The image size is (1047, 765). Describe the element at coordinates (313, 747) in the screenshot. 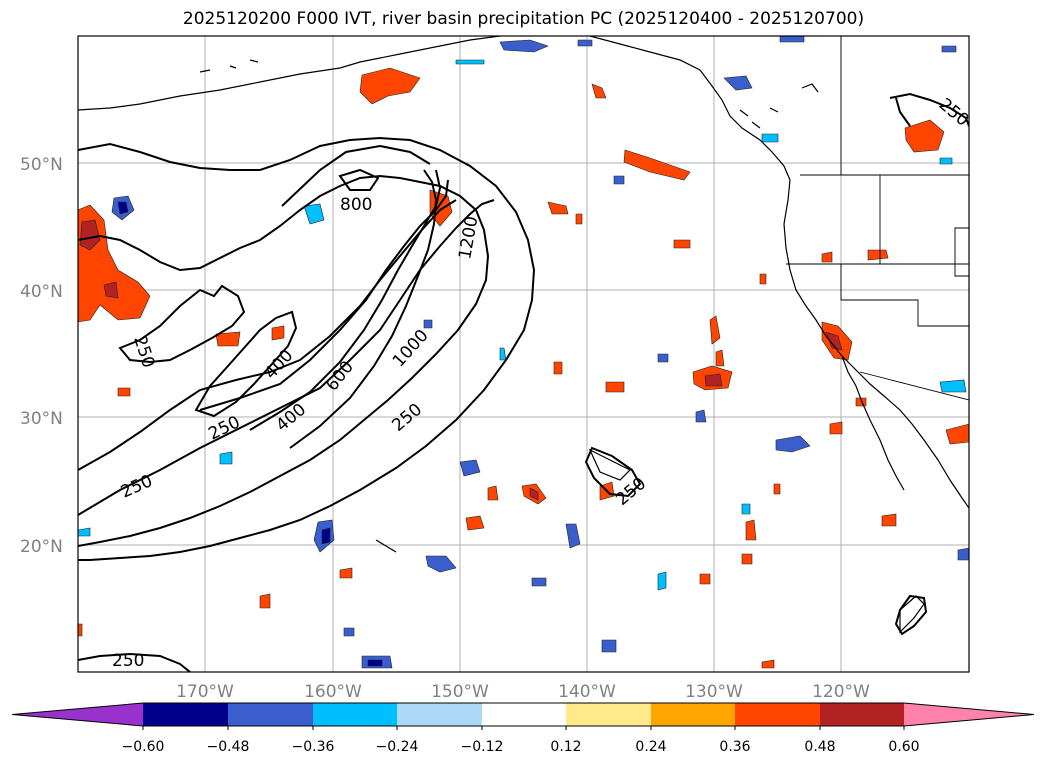

I see `colorbar-tick-label: −0.36` at that location.